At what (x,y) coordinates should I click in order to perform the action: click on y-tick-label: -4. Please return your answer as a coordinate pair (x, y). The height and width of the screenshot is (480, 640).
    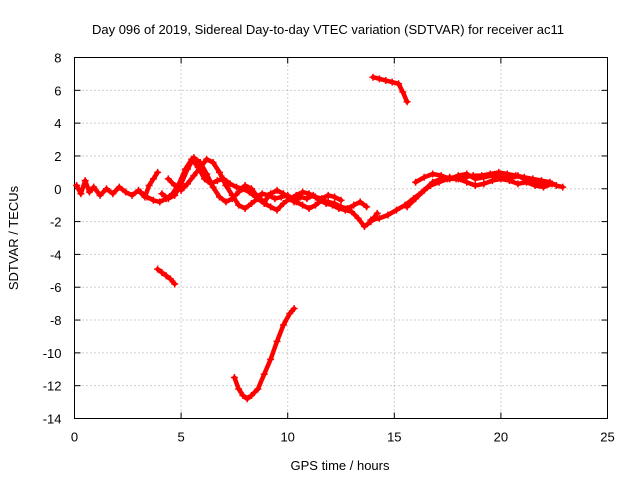
    Looking at the image, I should click on (56, 254).